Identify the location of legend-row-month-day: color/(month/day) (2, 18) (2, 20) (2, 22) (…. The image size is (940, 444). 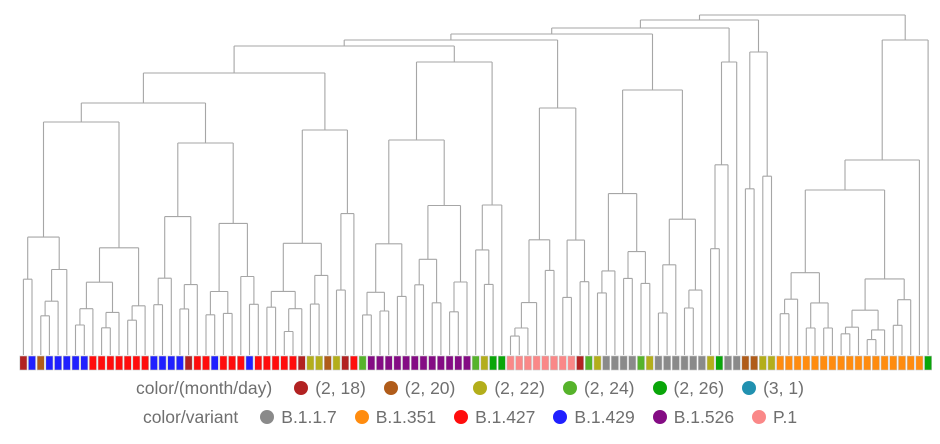
(470, 388).